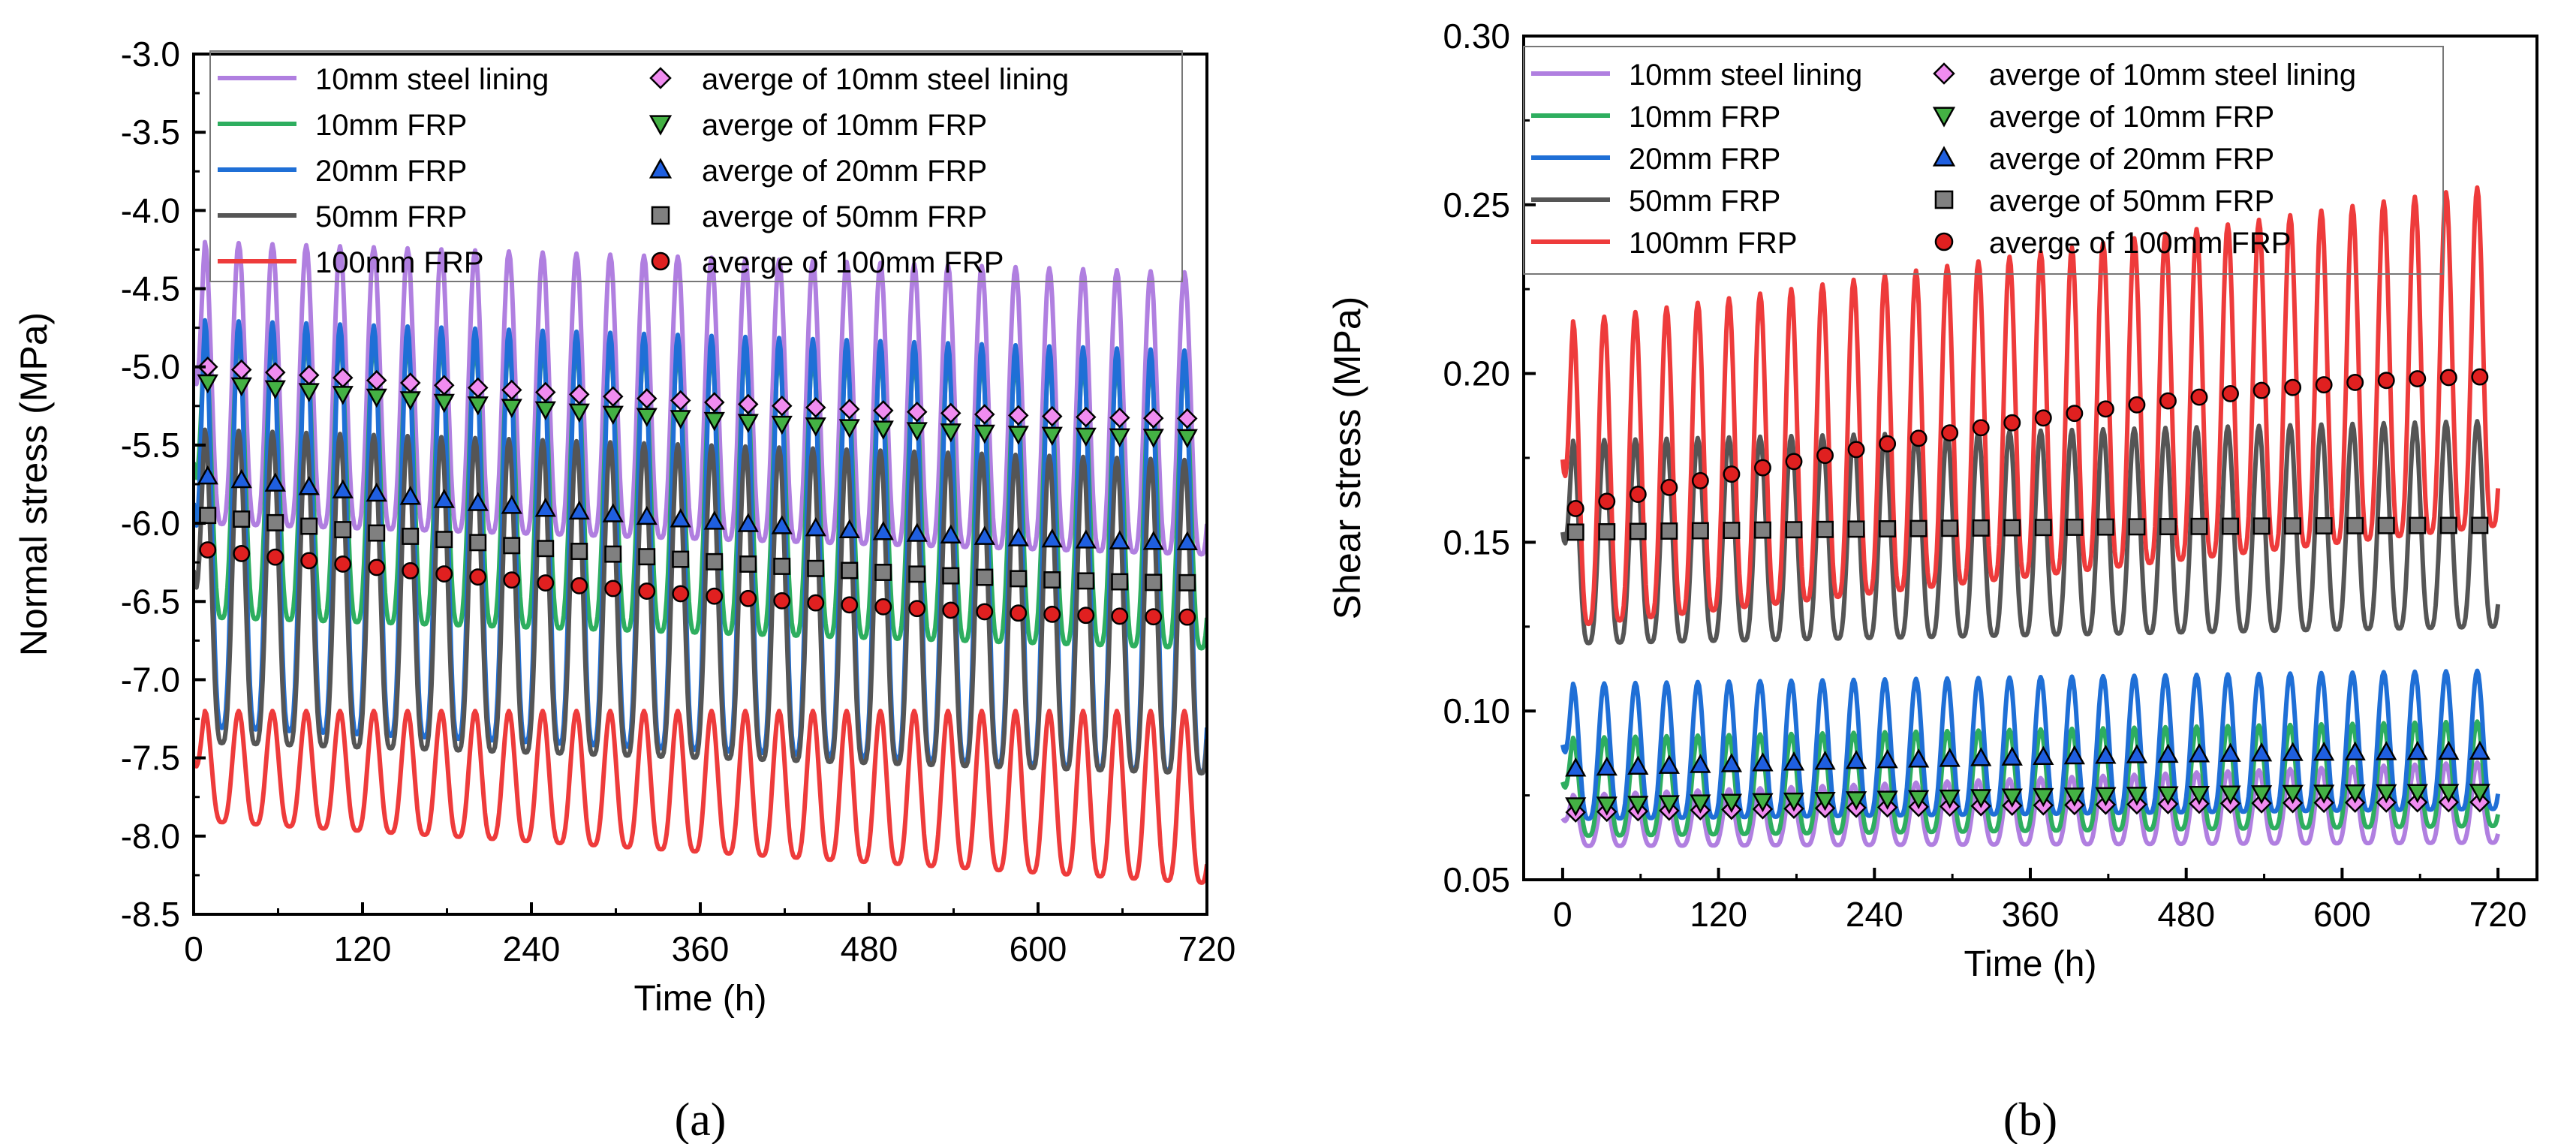 This screenshot has width=2576, height=1144. I want to click on panel-label: (b), so click(2030, 1119).